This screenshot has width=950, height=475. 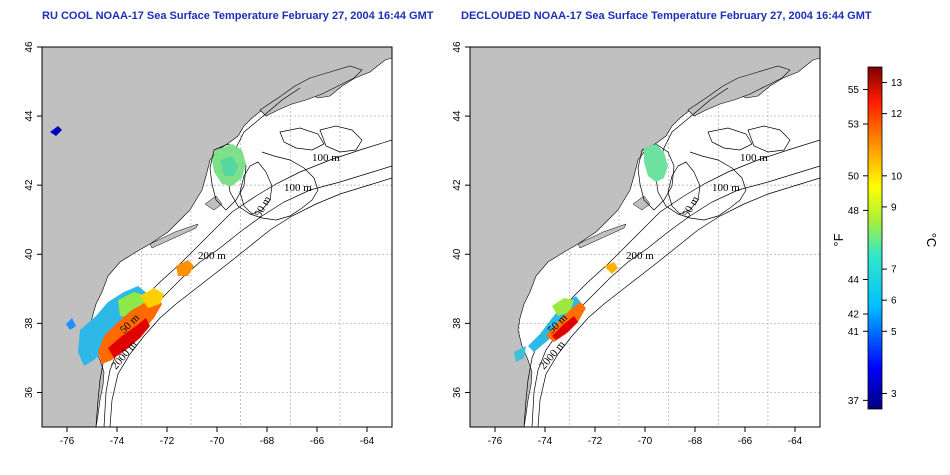 What do you see at coordinates (894, 207) in the screenshot?
I see `celsius-tick-label: 9` at bounding box center [894, 207].